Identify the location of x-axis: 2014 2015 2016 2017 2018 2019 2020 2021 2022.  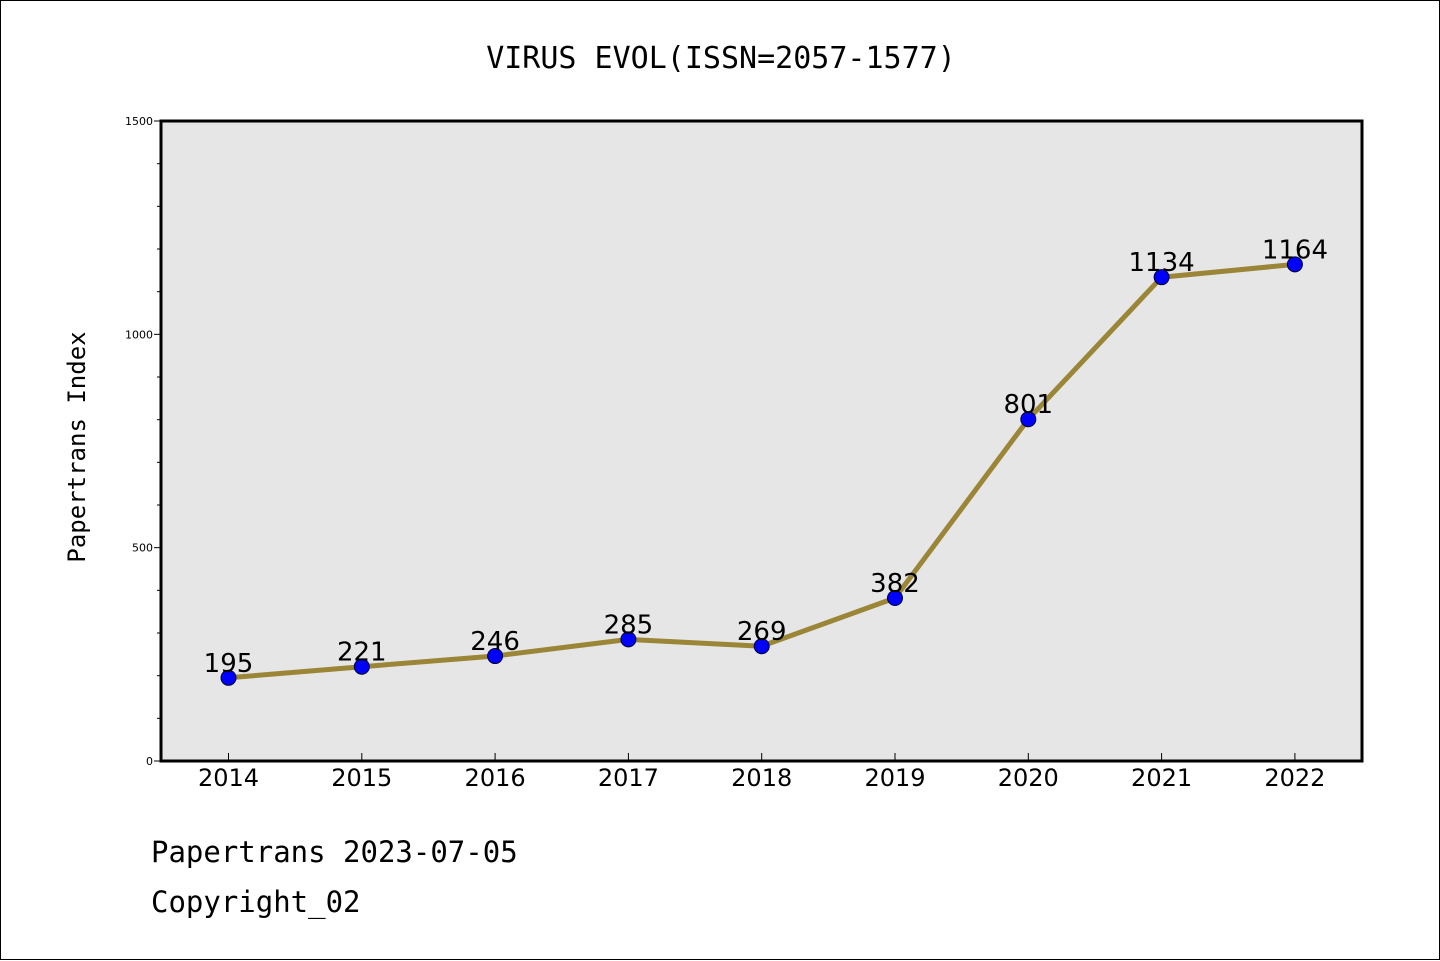
(761, 772).